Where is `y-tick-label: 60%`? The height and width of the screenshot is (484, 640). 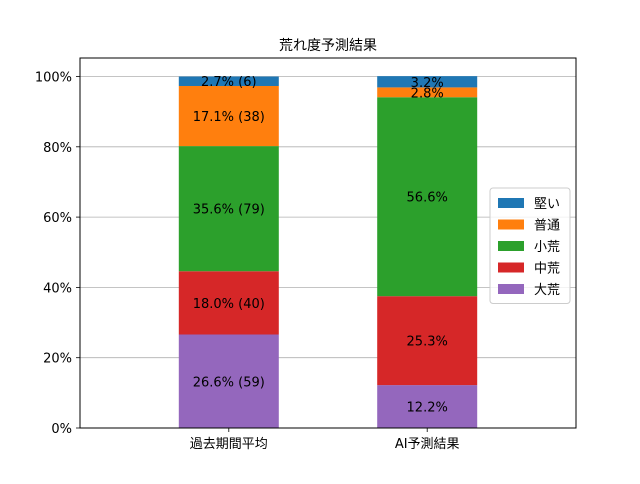 y-tick-label: 60% is located at coordinates (57, 218).